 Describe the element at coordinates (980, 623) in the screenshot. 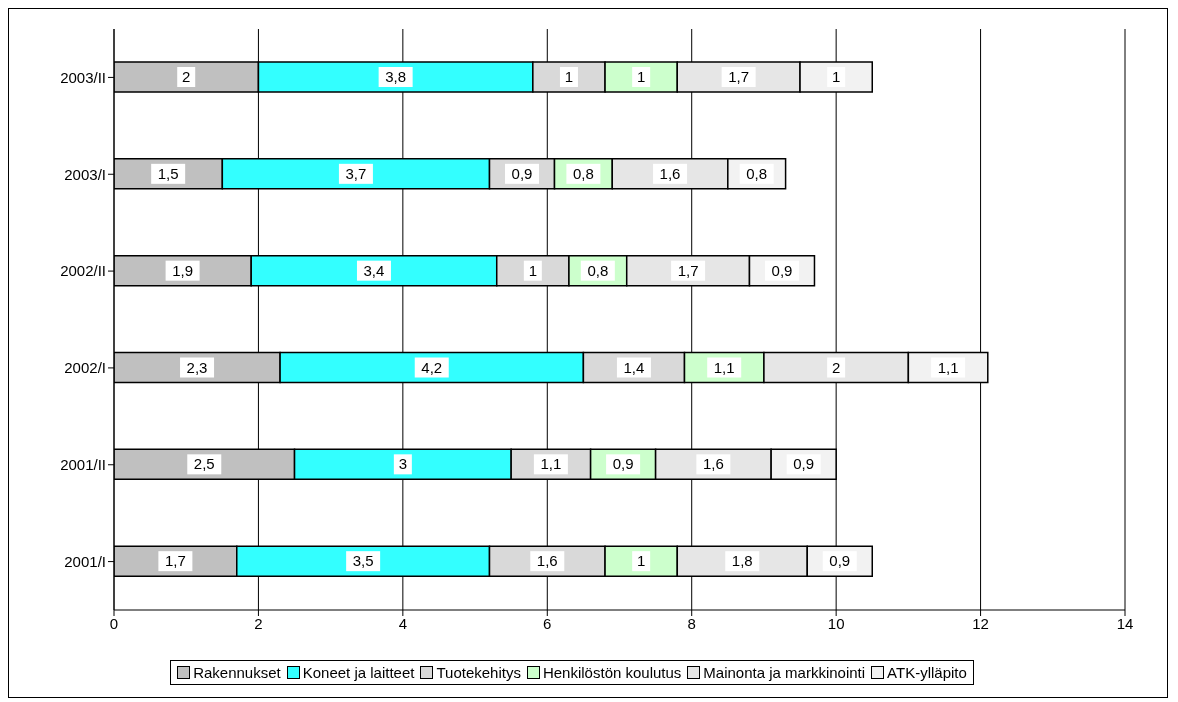

I see `x-tick-label: 12` at that location.